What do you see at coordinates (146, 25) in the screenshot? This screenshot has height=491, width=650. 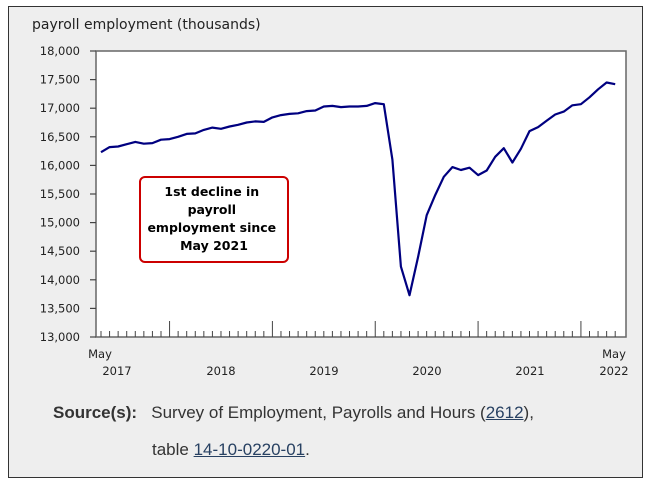 I see `chart-title: payroll employment (thousands)` at bounding box center [146, 25].